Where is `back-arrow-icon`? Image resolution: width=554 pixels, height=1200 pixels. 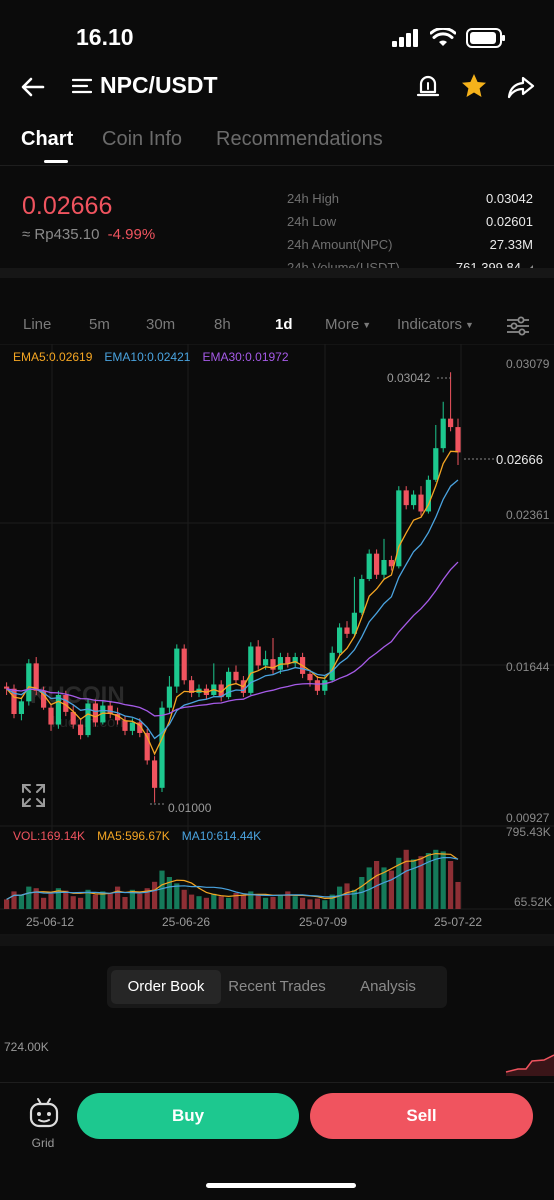
back-arrow-icon is located at coordinates (33, 87).